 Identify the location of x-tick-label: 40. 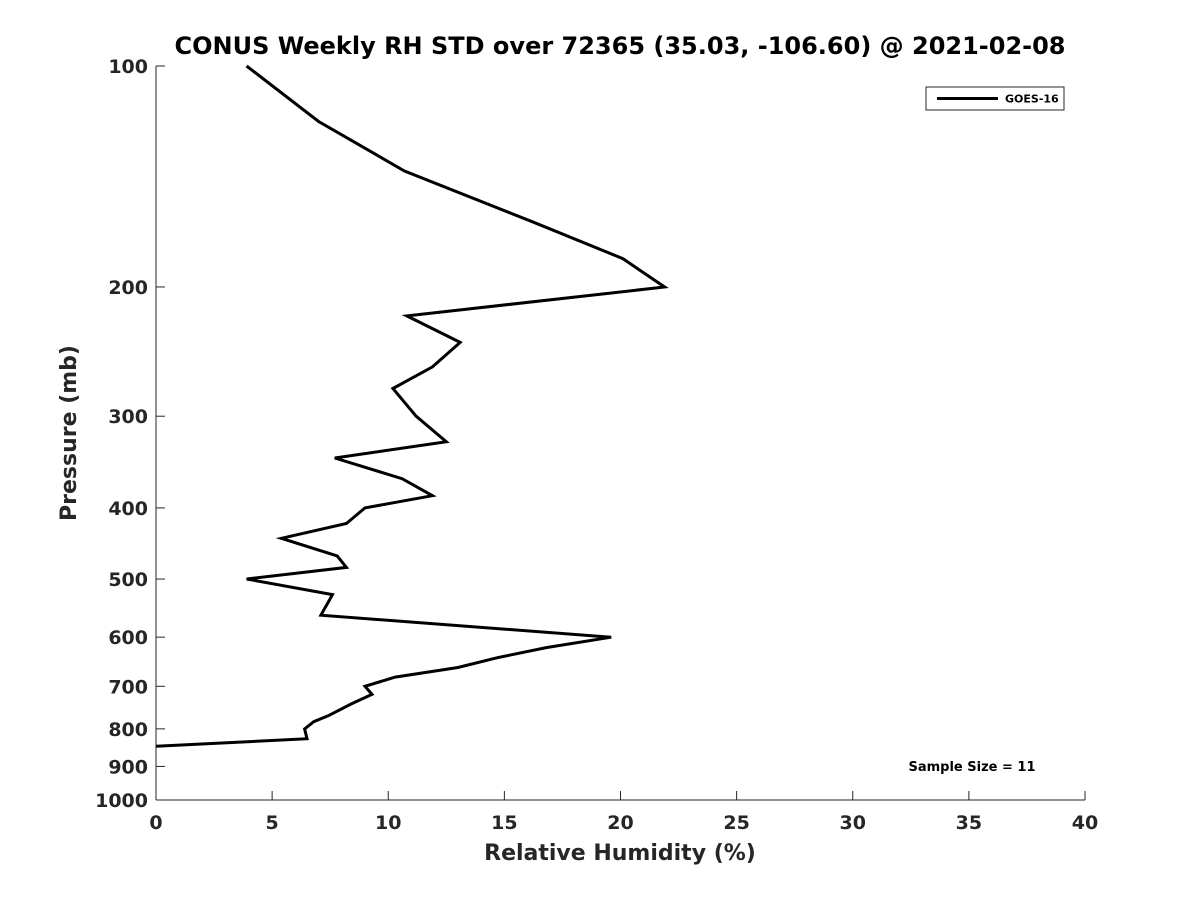
(1085, 823).